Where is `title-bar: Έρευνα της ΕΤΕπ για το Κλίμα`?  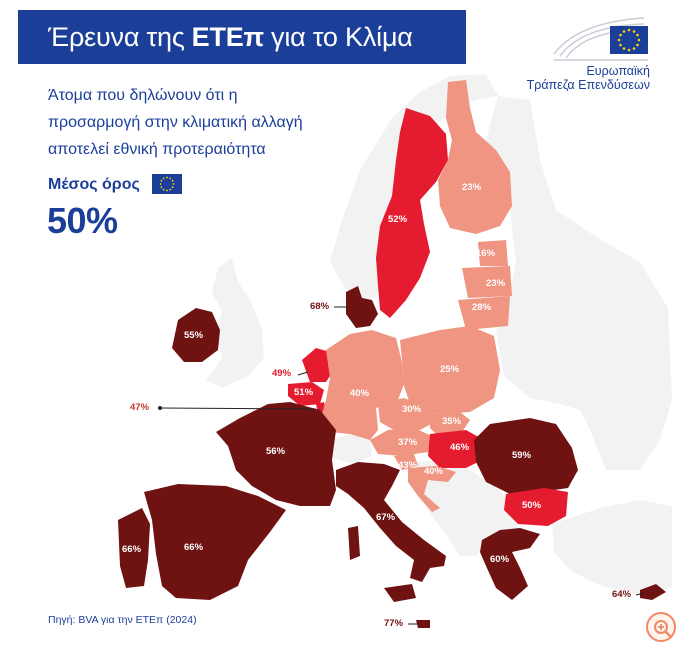
title-bar: Έρευνα της ΕΤΕπ για το Κλίμα is located at coordinates (242, 37).